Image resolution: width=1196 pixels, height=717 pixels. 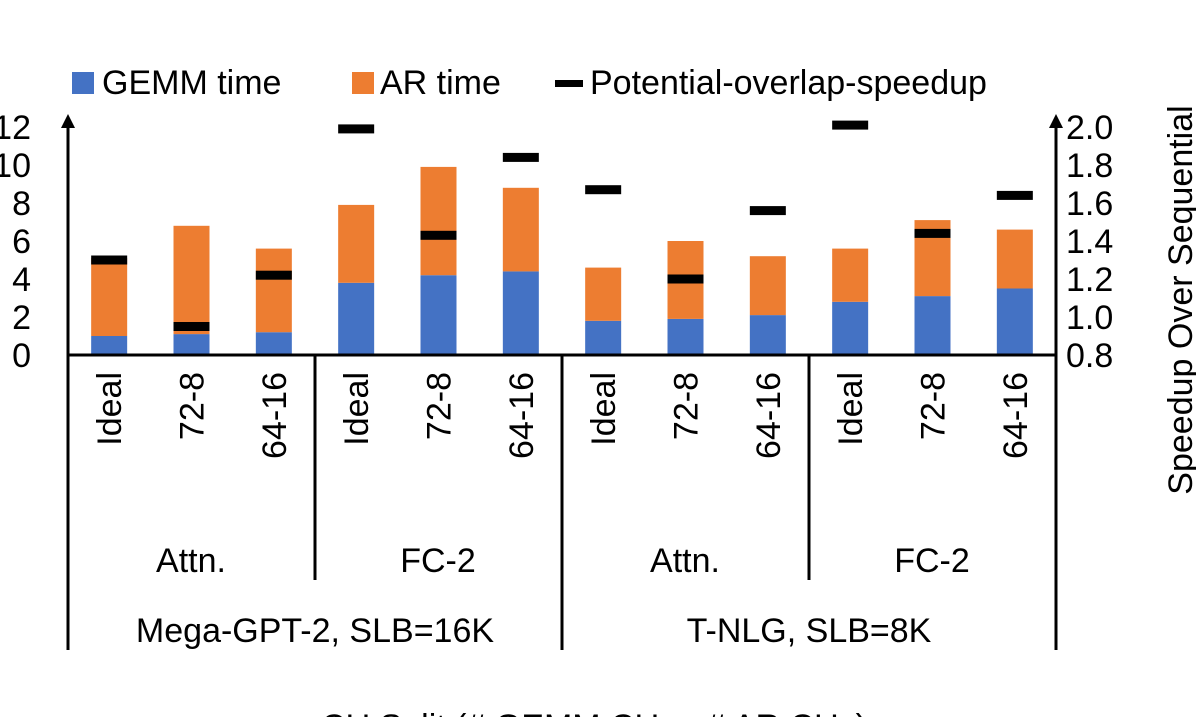 What do you see at coordinates (1089, 280) in the screenshot?
I see `right-tick-label: 1.2` at bounding box center [1089, 280].